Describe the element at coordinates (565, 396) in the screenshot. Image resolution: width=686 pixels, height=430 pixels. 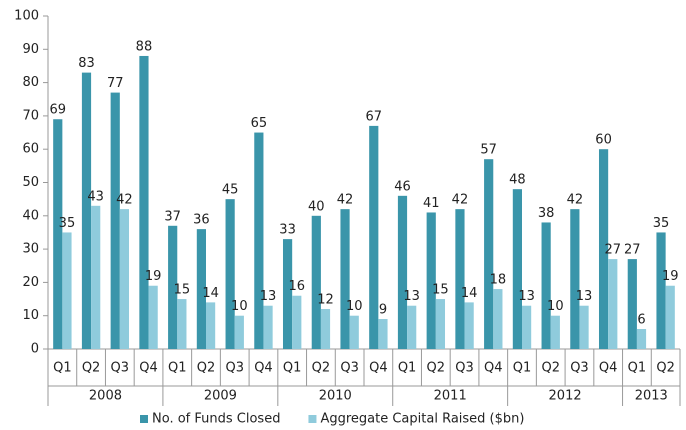
I see `group-label: 2012` at that location.